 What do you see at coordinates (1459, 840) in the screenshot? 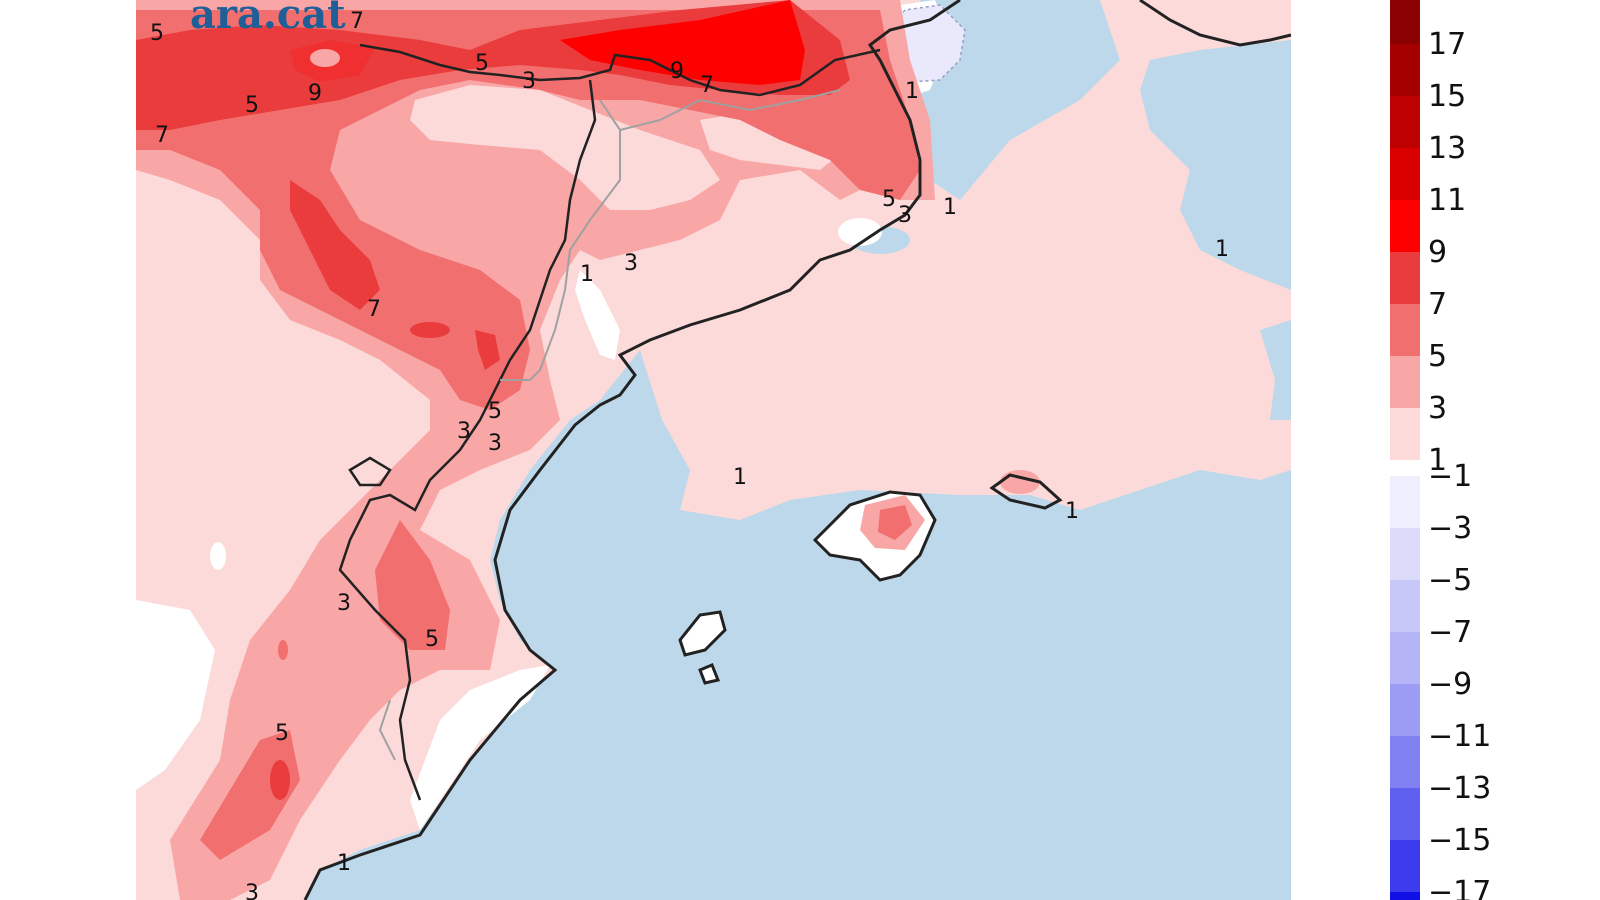
I see `colorbar-label: −15` at bounding box center [1459, 840].